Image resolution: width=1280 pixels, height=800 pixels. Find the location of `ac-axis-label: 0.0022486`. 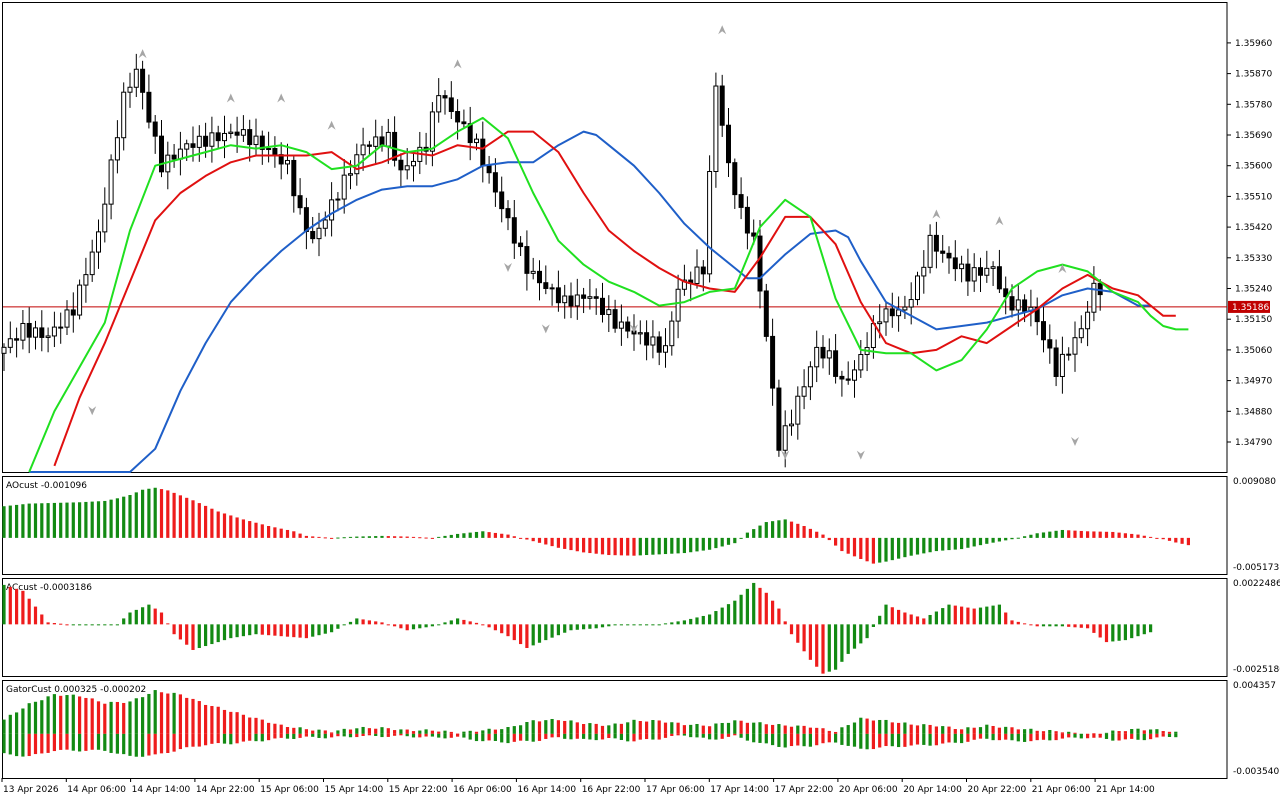

ac-axis-label: 0.0022486 is located at coordinates (1256, 584).